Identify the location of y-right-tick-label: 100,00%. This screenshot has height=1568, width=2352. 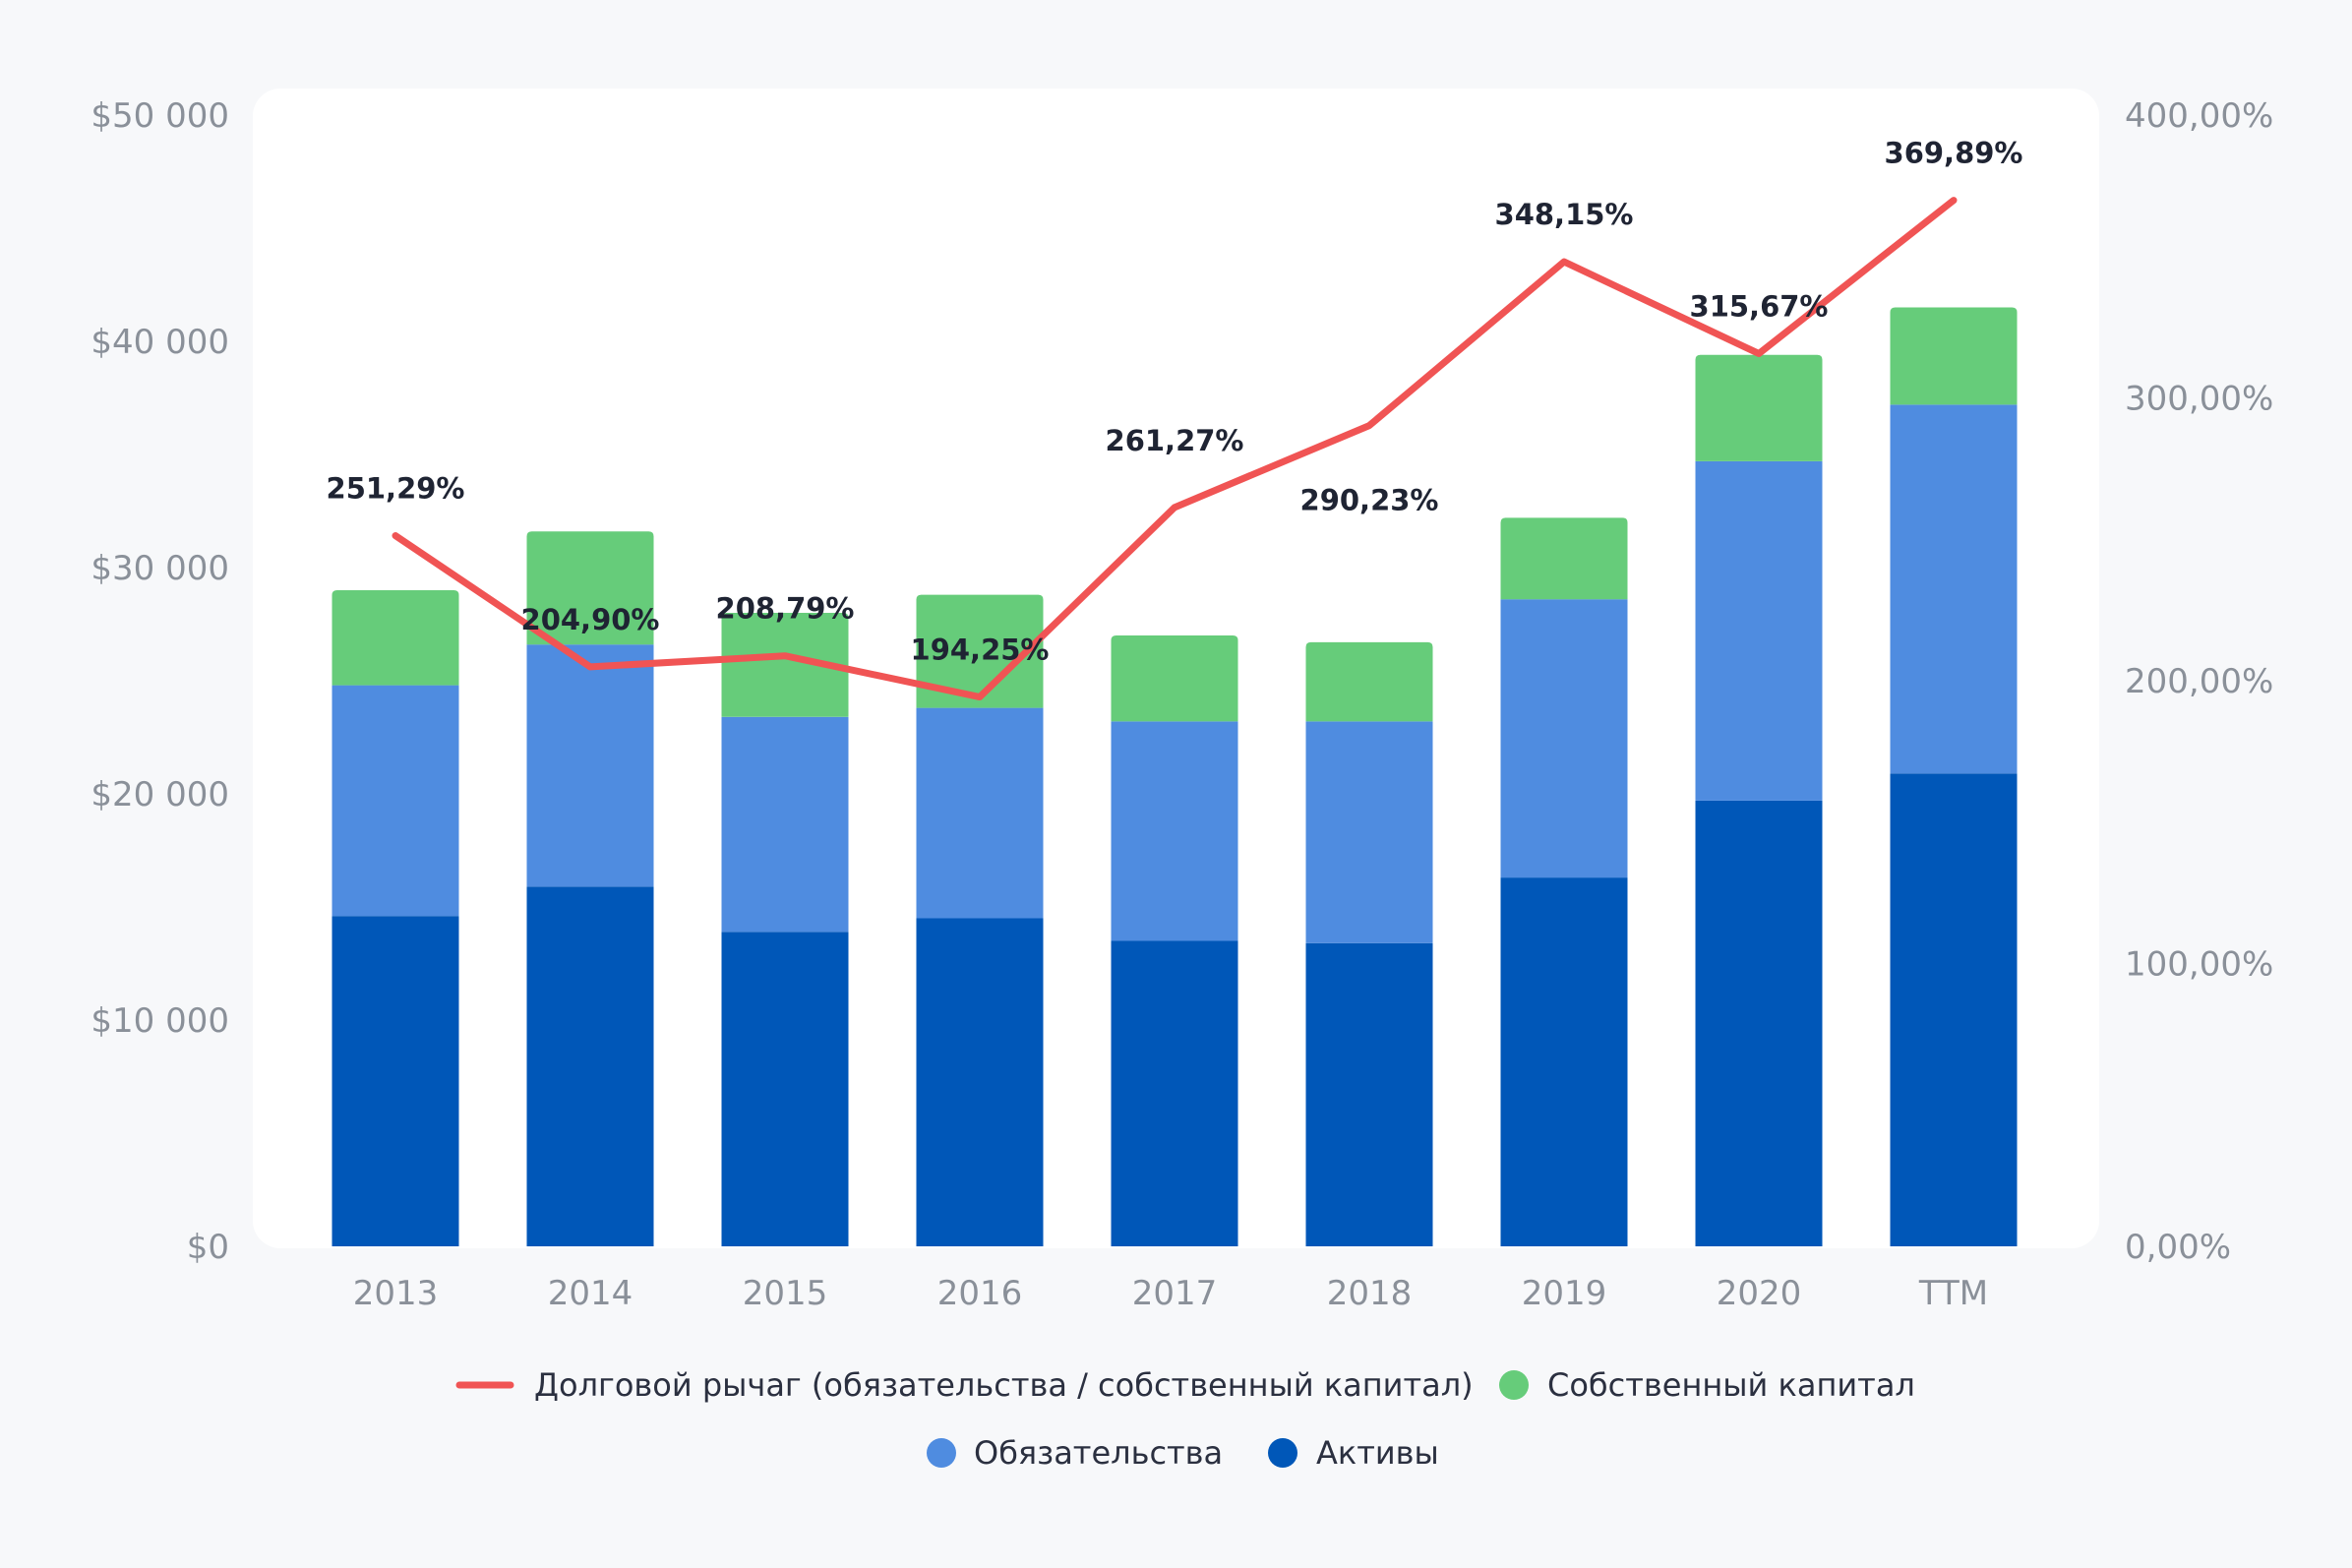
(2199, 965).